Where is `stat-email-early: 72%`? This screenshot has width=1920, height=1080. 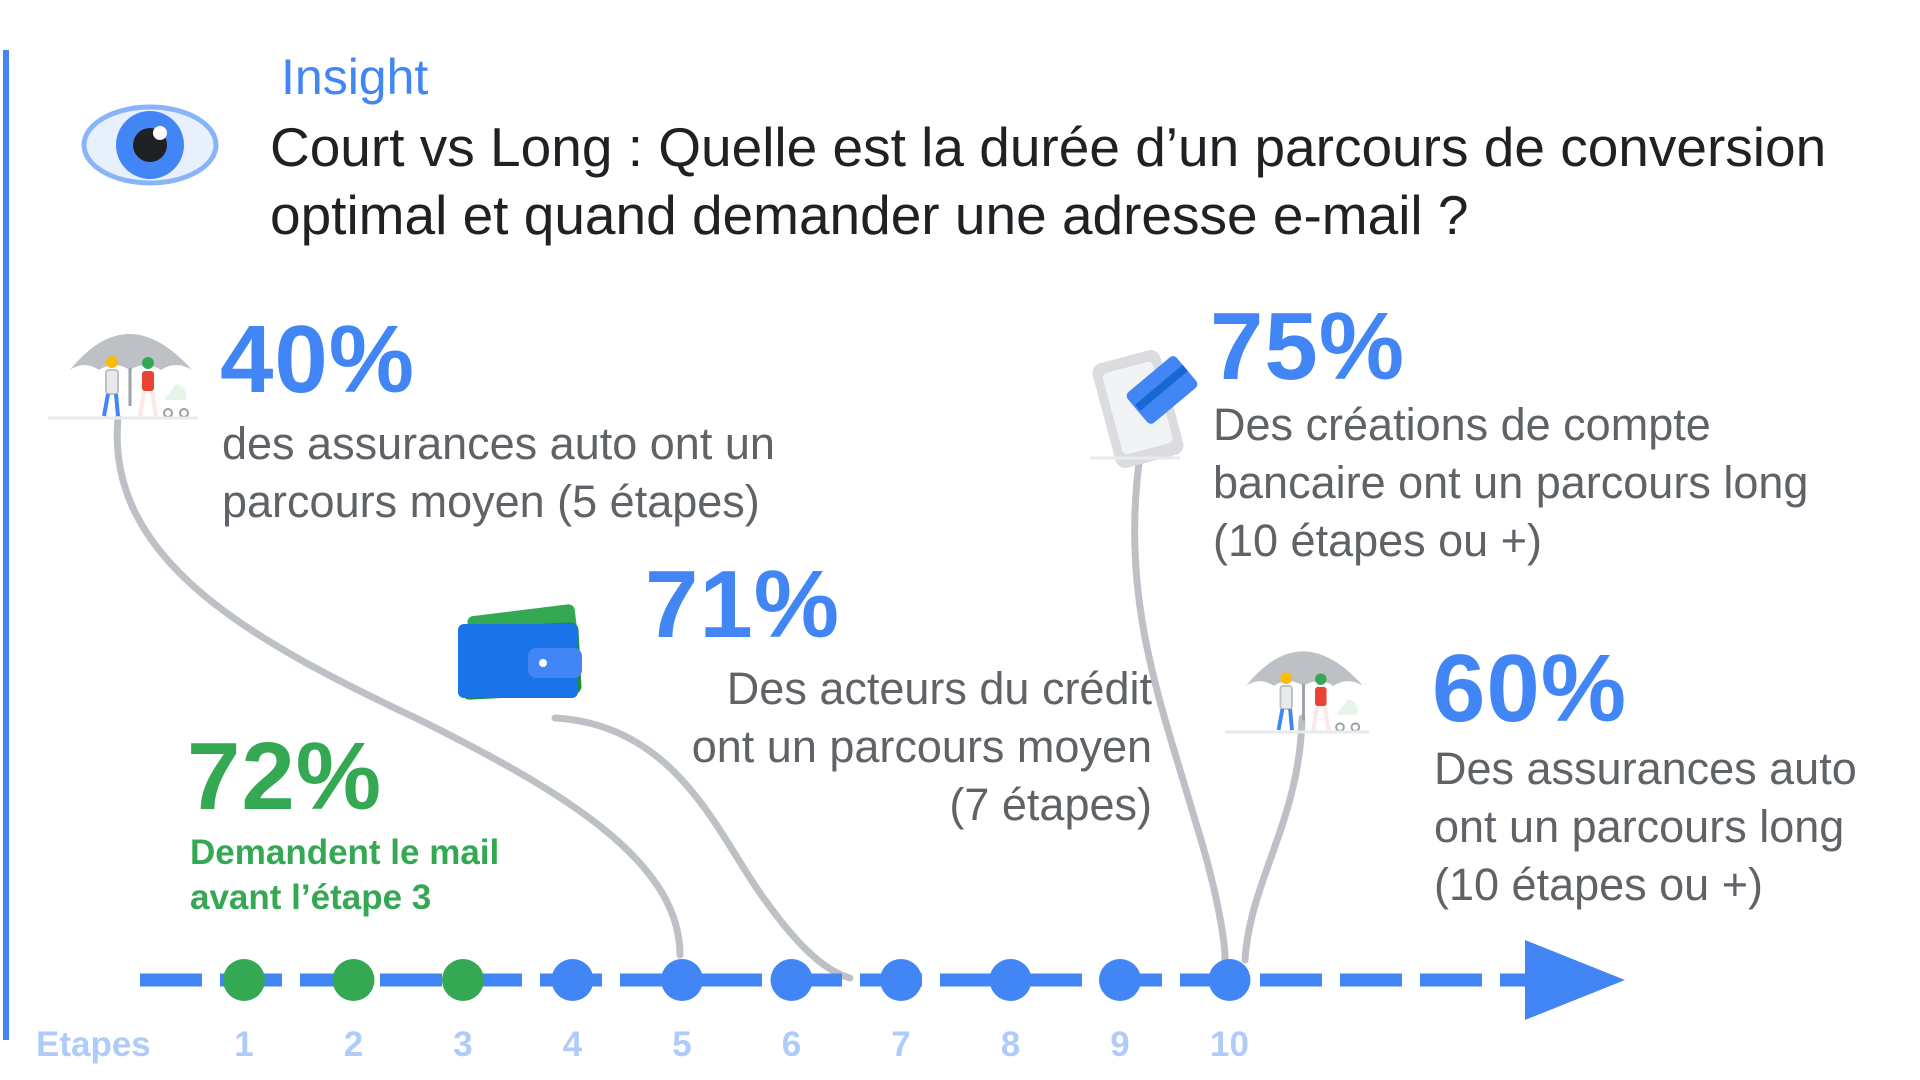 stat-email-early: 72% is located at coordinates (285, 776).